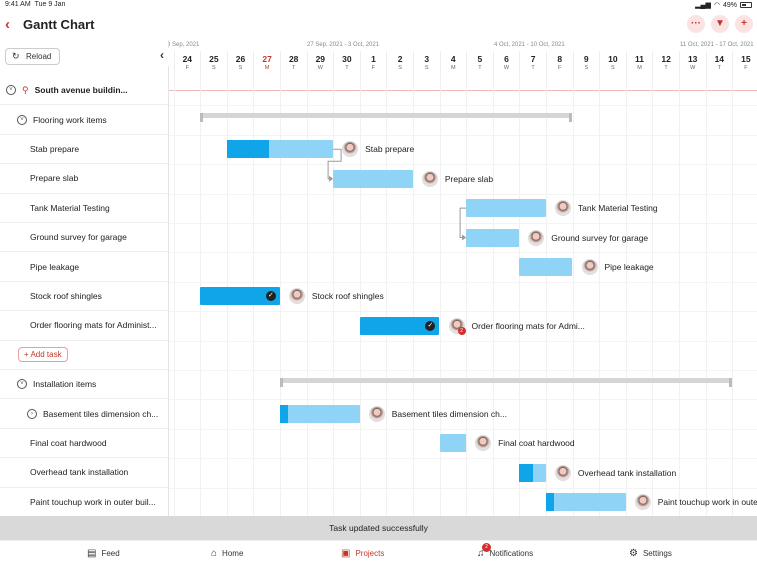  I want to click on day-number: 11, so click(639, 59).